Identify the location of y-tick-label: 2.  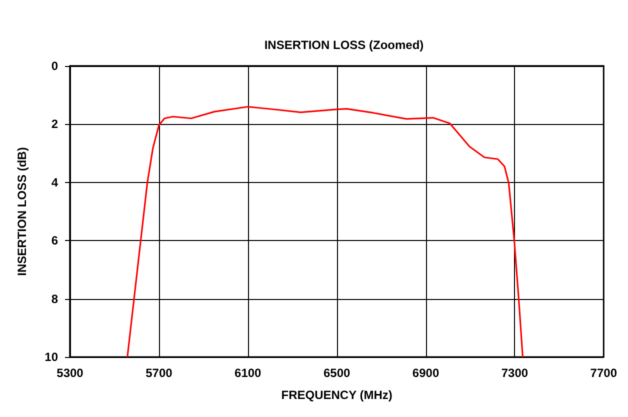
(54, 124).